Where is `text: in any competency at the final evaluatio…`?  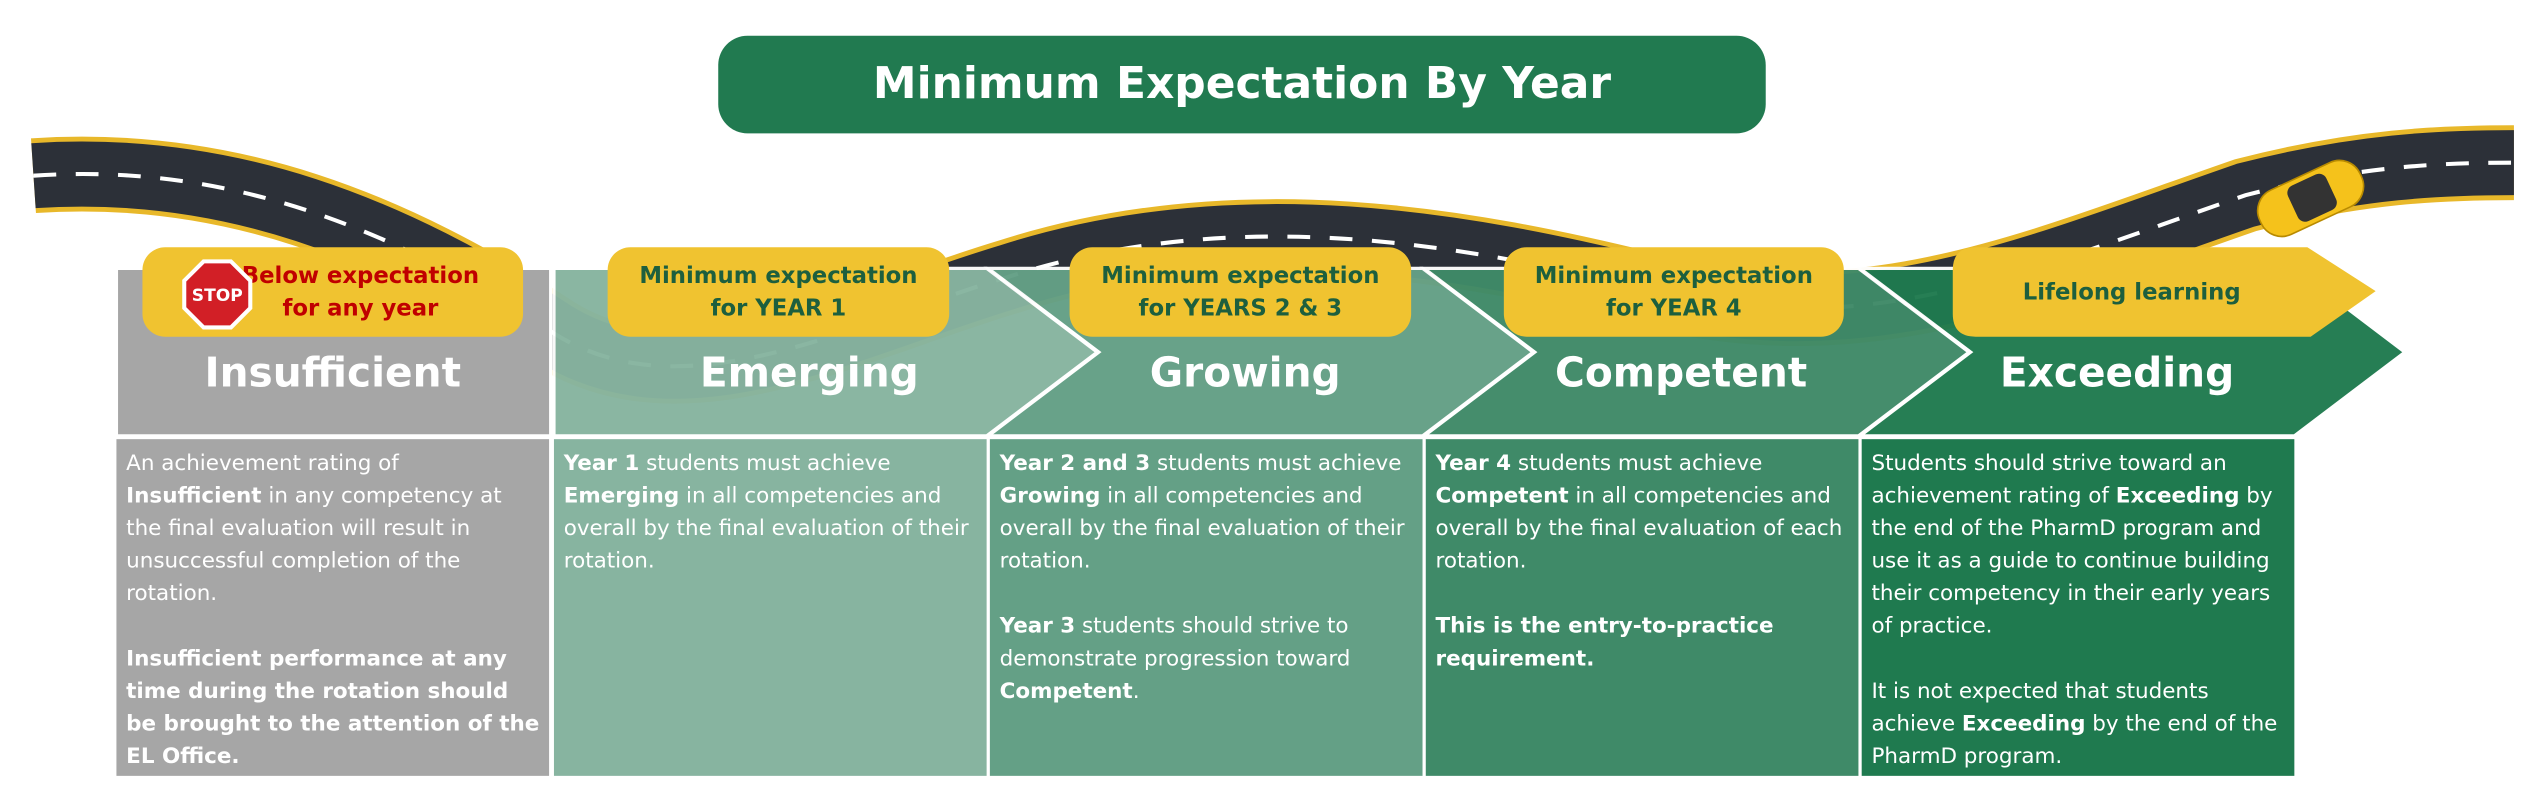
text: in any competency at the final evaluatio… is located at coordinates (314, 545).